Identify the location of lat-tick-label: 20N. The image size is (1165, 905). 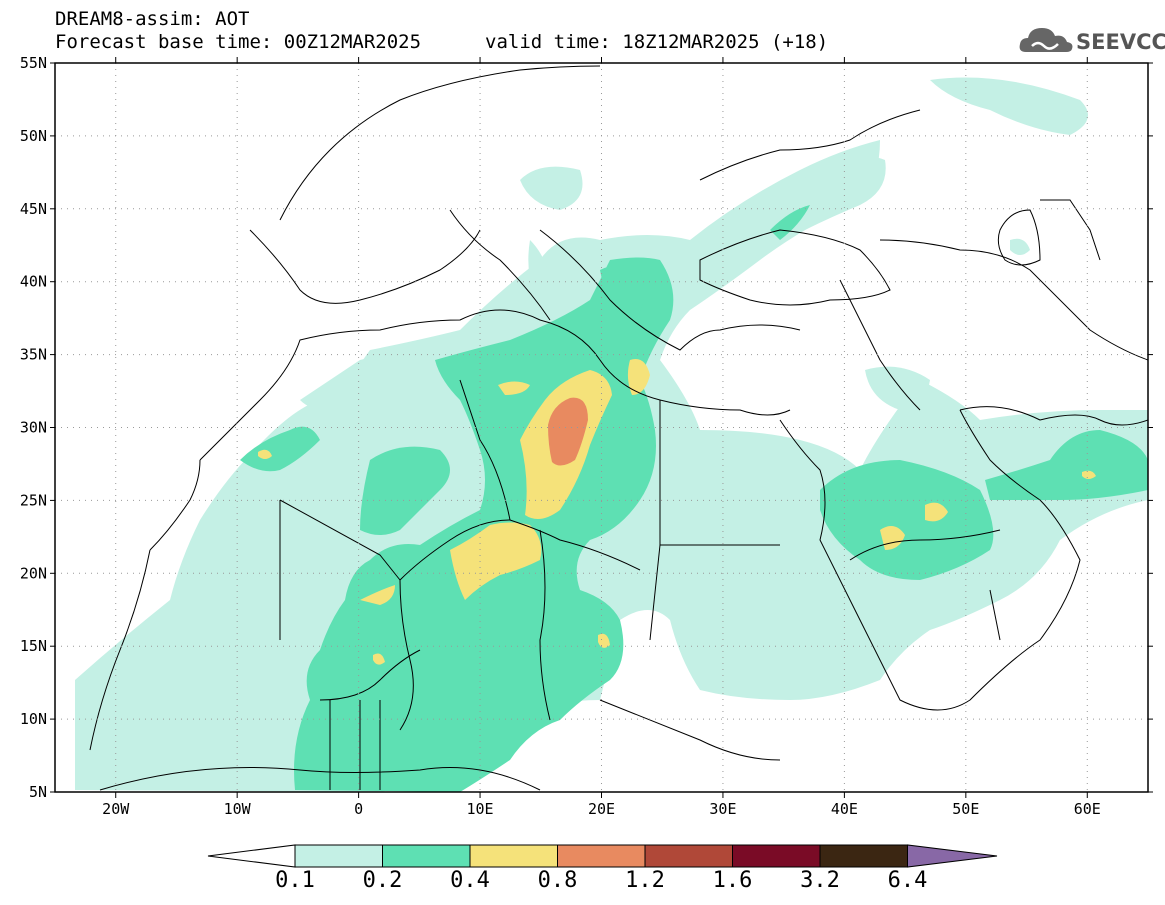
(33, 573).